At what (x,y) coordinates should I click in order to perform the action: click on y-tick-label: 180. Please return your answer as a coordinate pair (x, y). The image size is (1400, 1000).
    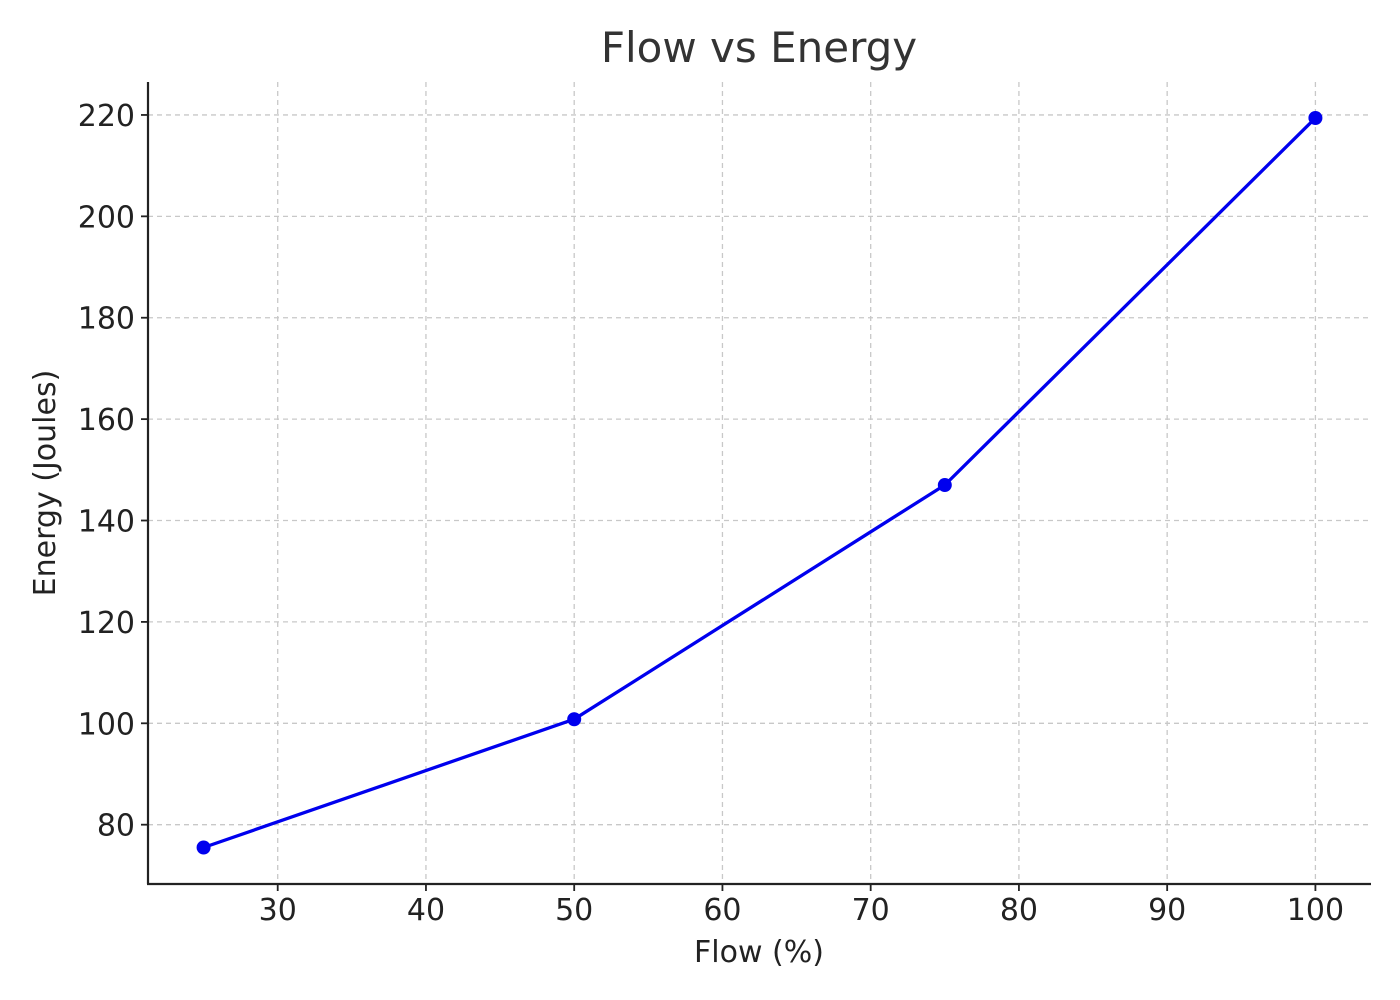
    Looking at the image, I should click on (106, 319).